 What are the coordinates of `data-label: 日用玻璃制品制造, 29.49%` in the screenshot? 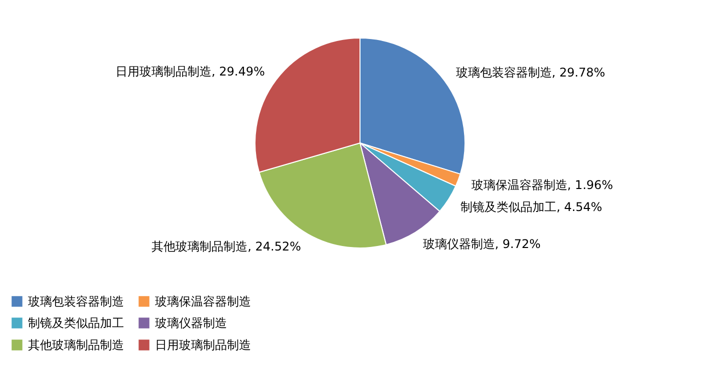 It's located at (190, 71).